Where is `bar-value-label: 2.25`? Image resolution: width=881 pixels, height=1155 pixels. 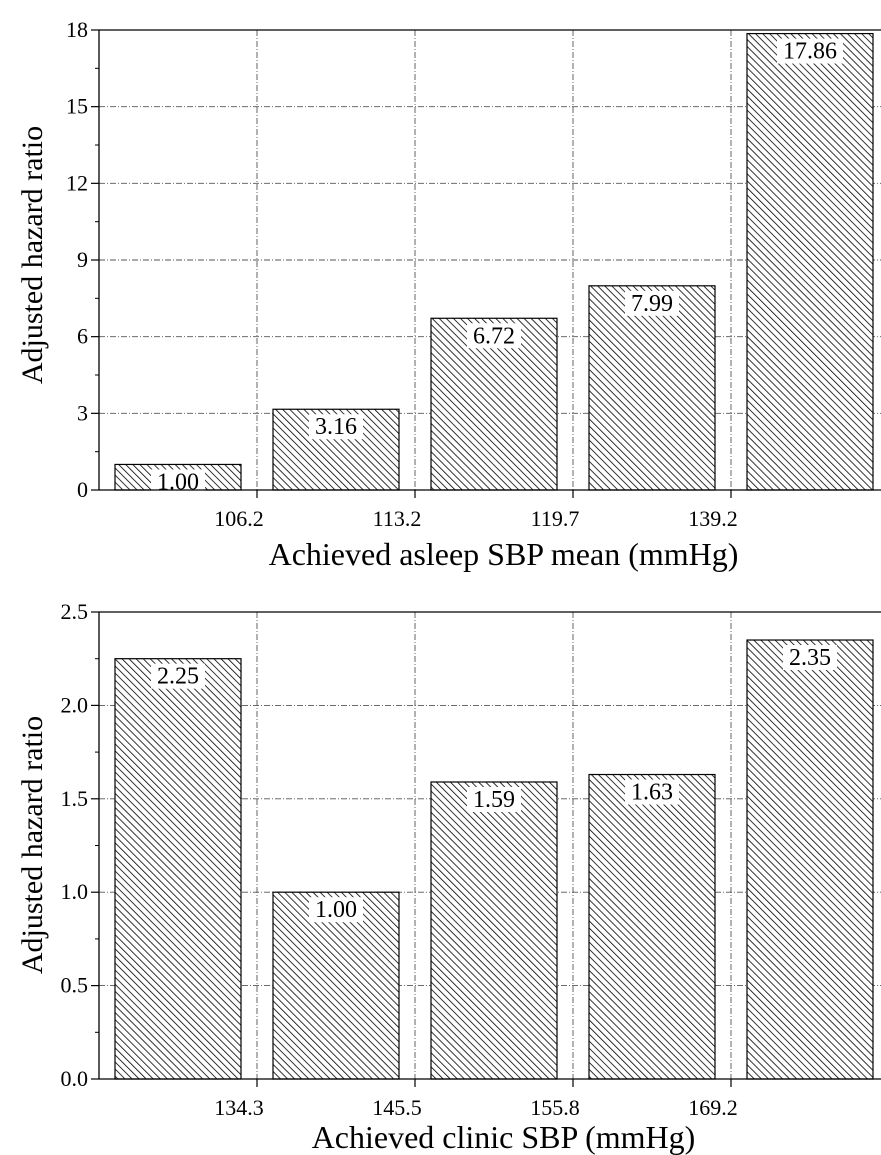
bar-value-label: 2.25 is located at coordinates (178, 677).